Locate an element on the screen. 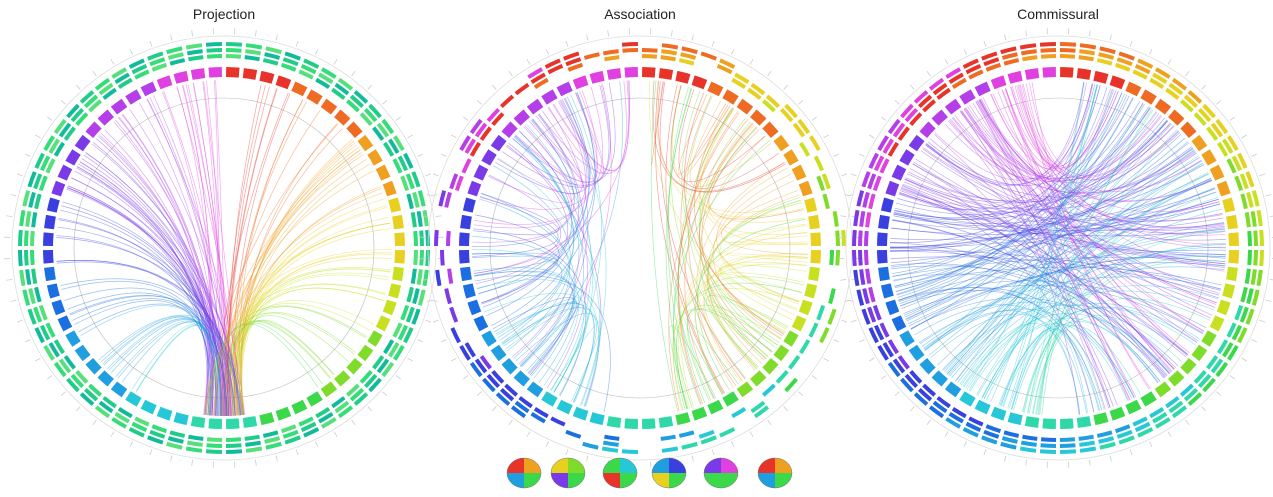  brain-left-lateral-icon is located at coordinates (524, 473).